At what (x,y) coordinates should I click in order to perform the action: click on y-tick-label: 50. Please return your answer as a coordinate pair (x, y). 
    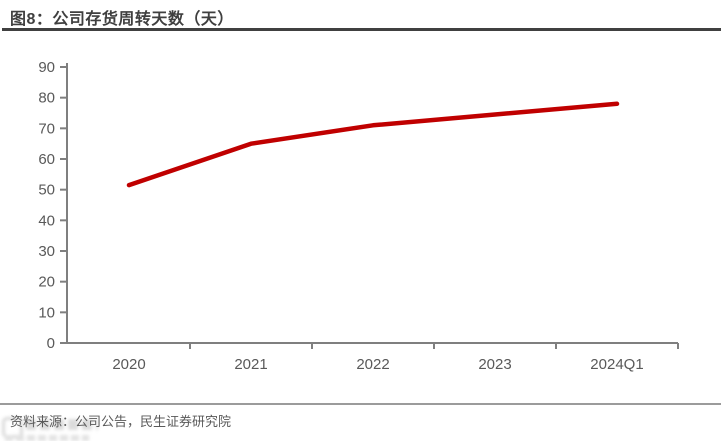
    Looking at the image, I should click on (46, 190).